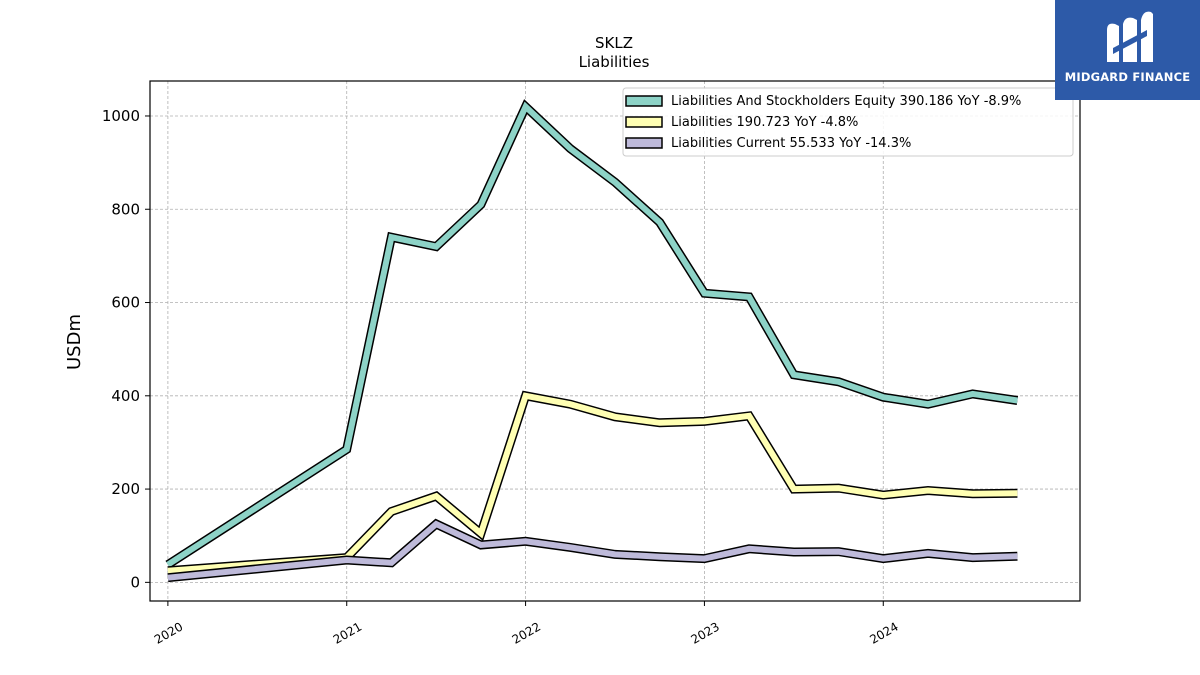 This screenshot has width=1200, height=675. I want to click on y-axis-ticks: 0 200 400 600 800 1000, so click(126, 349).